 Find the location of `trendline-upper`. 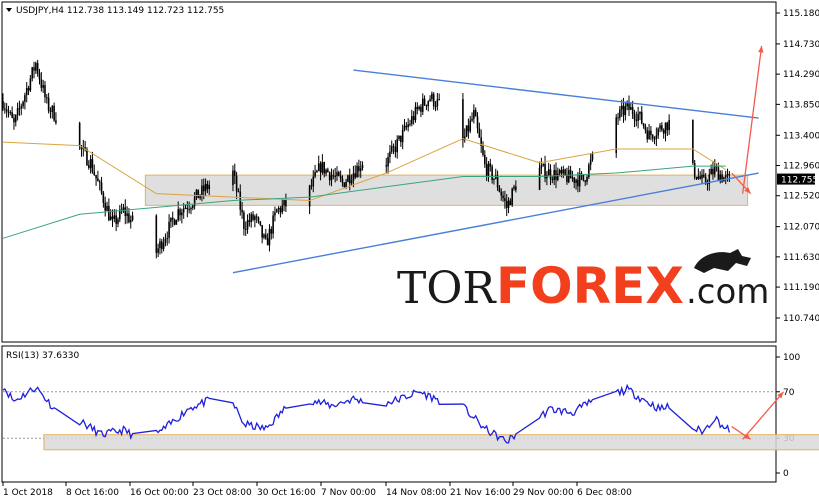

trendline-upper is located at coordinates (556, 94).